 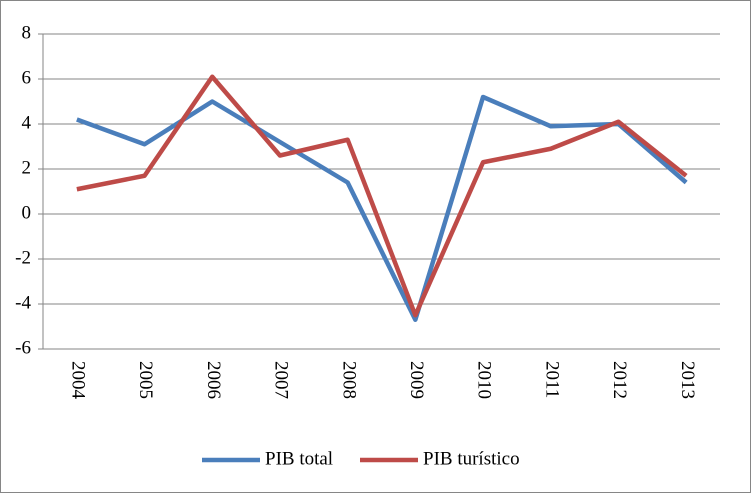 What do you see at coordinates (27, 77) in the screenshot?
I see `y-tick-label: 6` at bounding box center [27, 77].